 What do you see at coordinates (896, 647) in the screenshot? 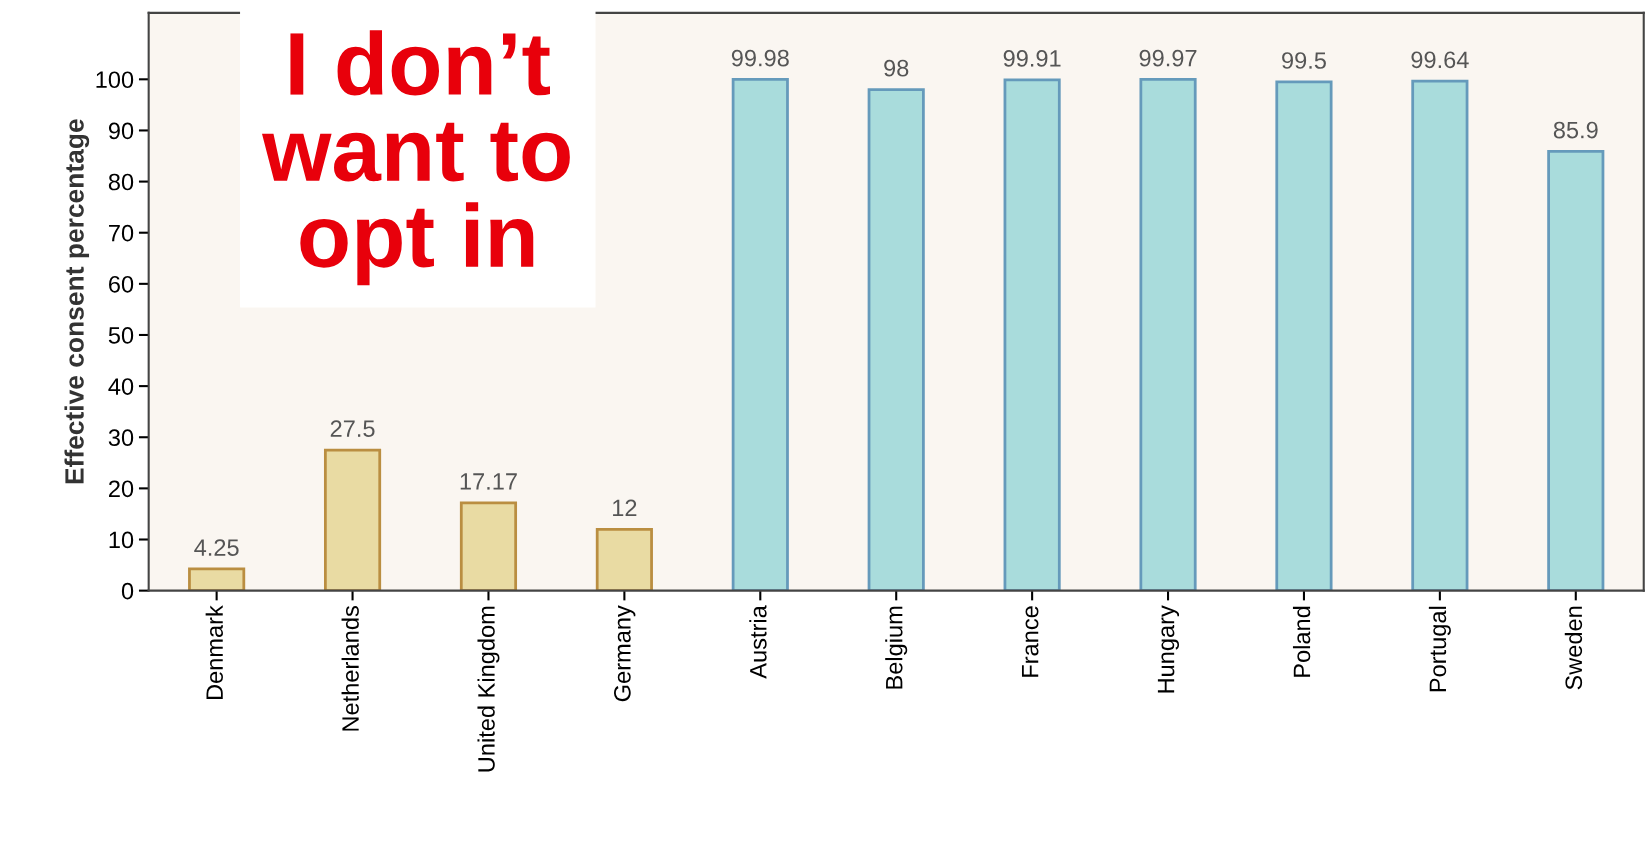
I see `x-tick-label: Belgium` at bounding box center [896, 647].